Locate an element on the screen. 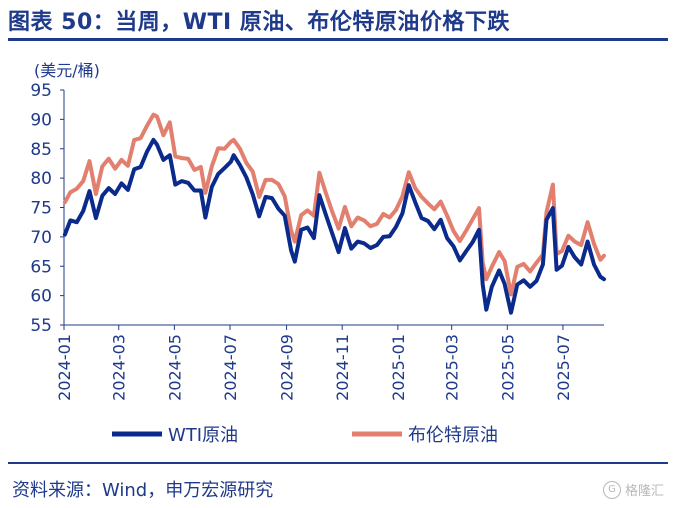  y-tick-label: 65 is located at coordinates (41, 267).